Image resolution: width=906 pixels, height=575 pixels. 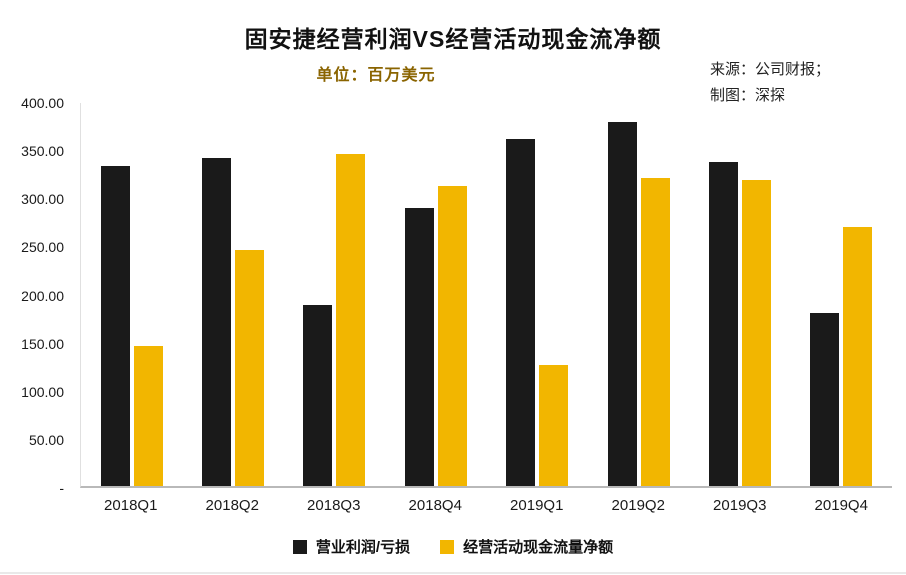 I want to click on bar-group-2019Q4, so click(x=841, y=294).